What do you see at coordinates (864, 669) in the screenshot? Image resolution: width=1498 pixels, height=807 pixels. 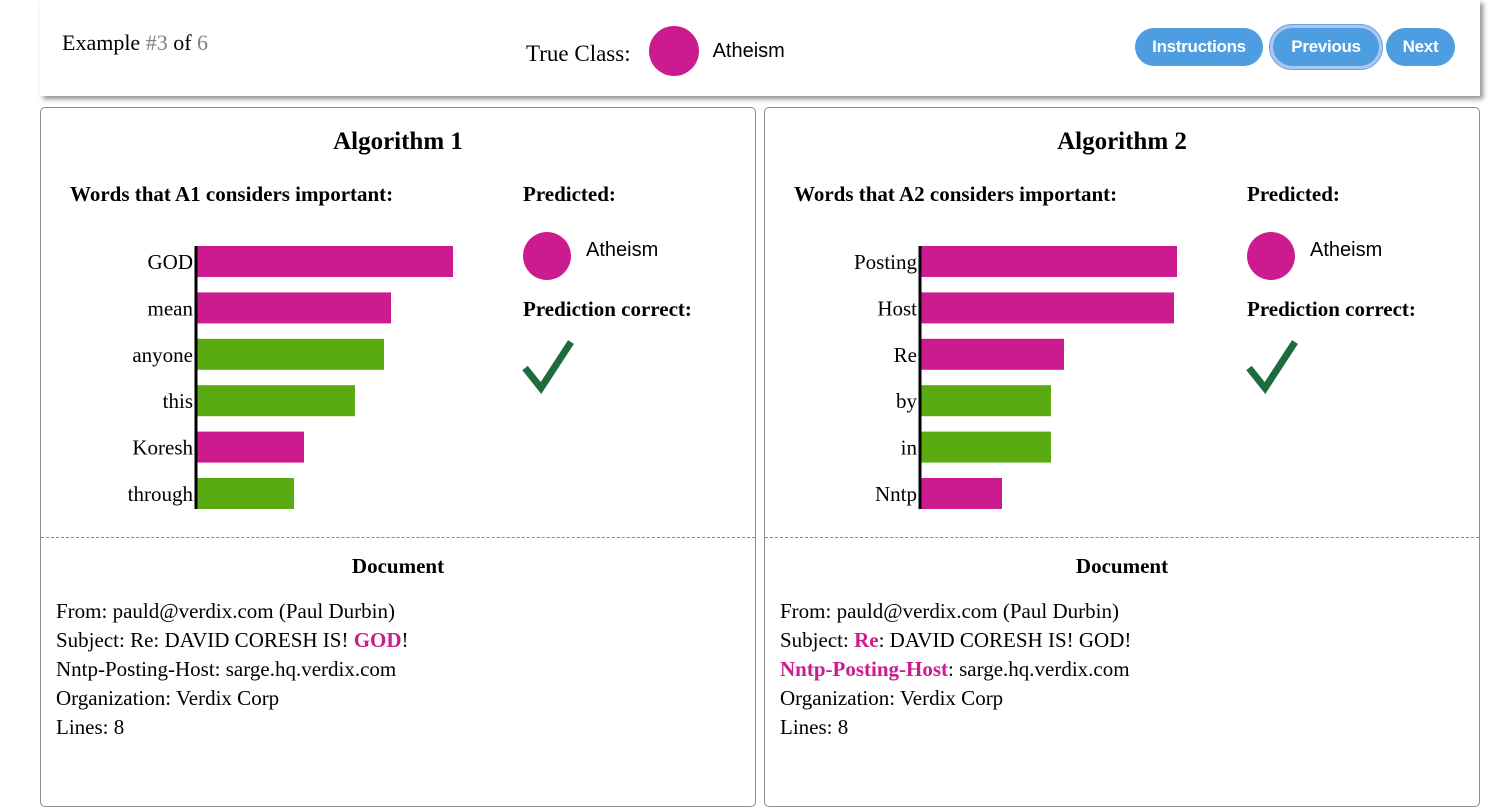 I see `highlighted-word: Nntp-Posting-Host` at bounding box center [864, 669].